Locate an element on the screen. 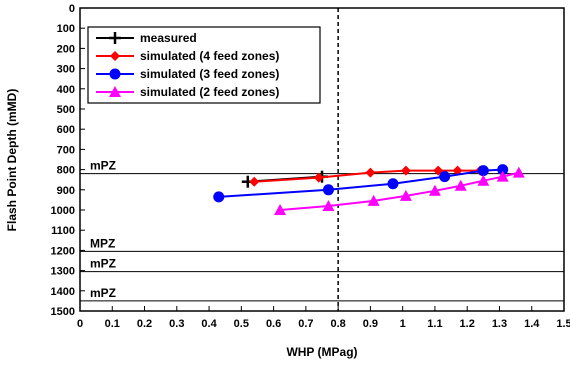 This screenshot has height=367, width=570. x-tick-label: 0.4 is located at coordinates (209, 324).